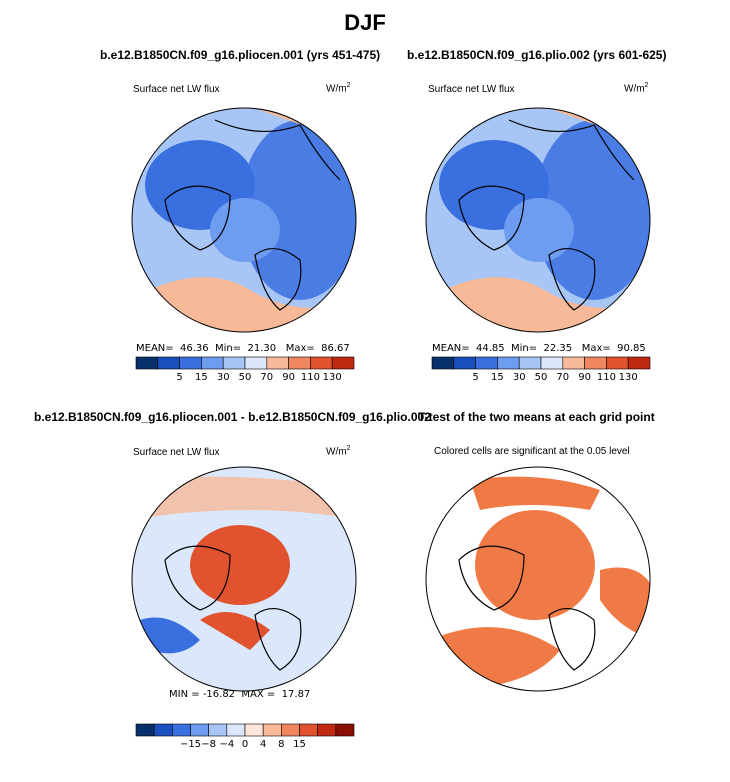  Describe the element at coordinates (539, 348) in the screenshot. I see `panel-2-stats: MEAN= 44.85 Min= 22.35 Max= 90.85` at that location.